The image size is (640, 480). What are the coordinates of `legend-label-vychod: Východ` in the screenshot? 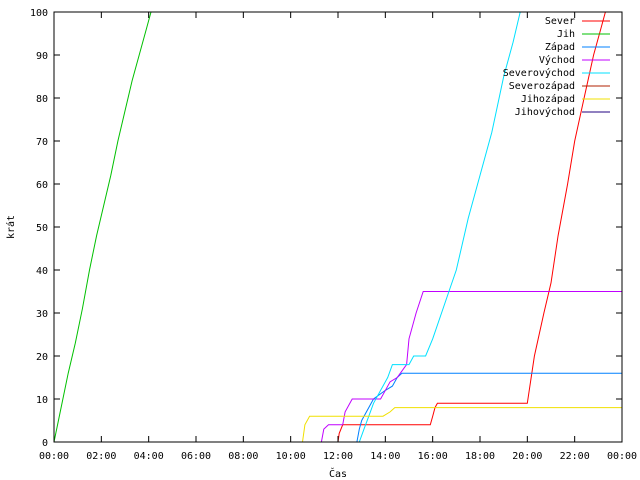 It's located at (557, 60).